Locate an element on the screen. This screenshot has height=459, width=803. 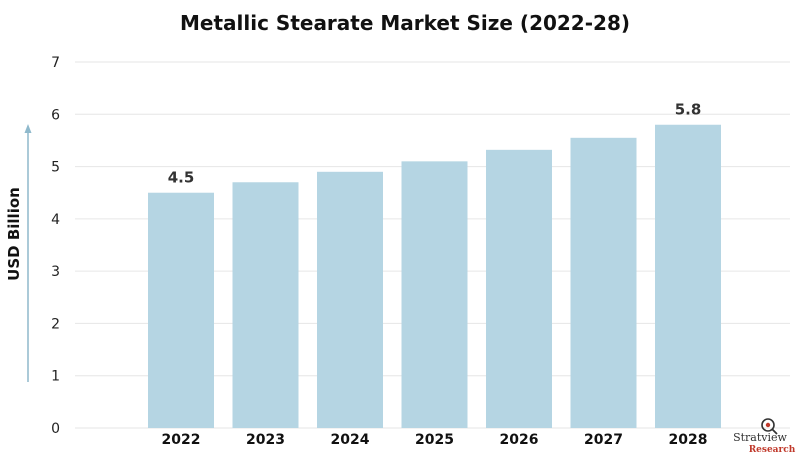
x-tick-label: 2022 is located at coordinates (181, 440).